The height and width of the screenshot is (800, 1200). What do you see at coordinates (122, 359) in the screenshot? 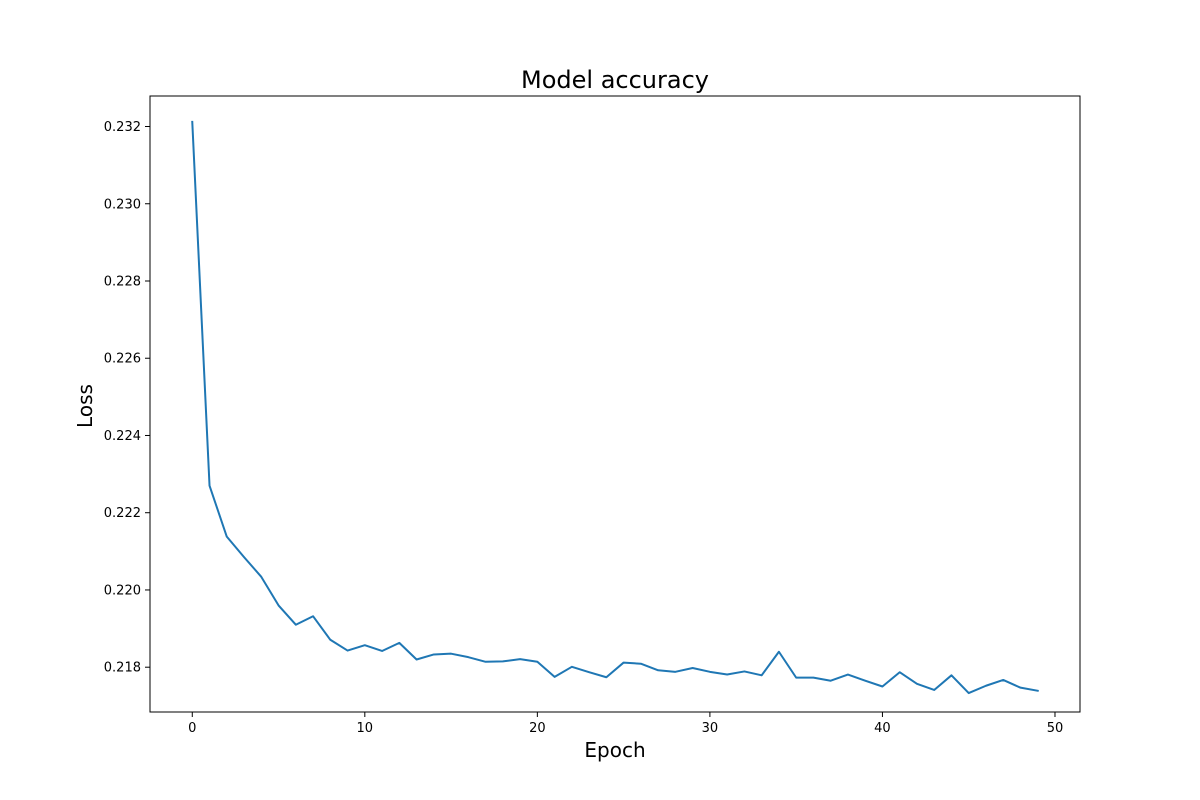
I see `y-tick-label: 0.226` at bounding box center [122, 359].